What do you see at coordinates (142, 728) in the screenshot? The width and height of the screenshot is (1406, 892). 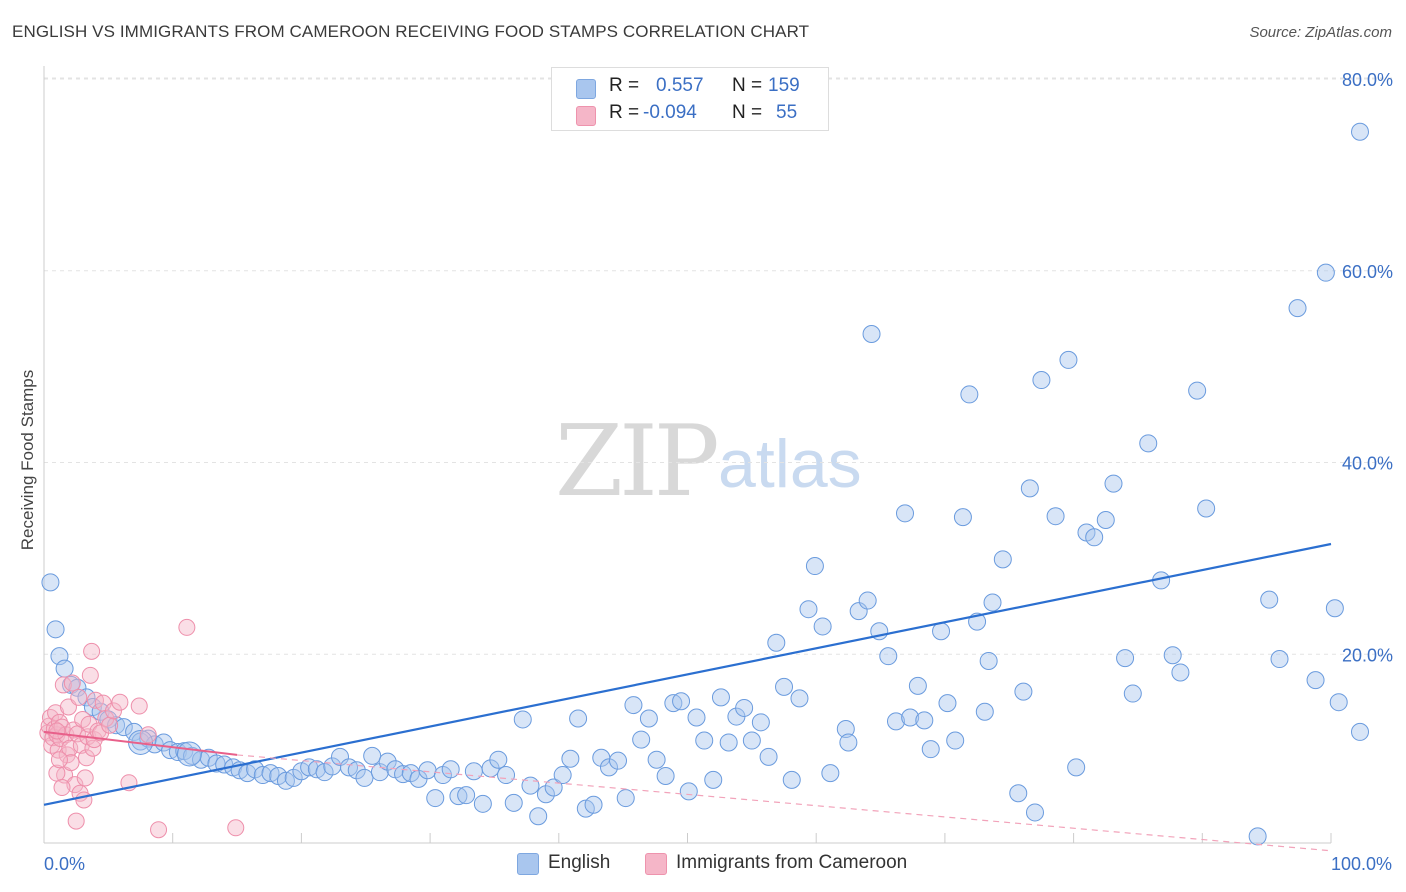 I see `cameroon-points` at bounding box center [142, 728].